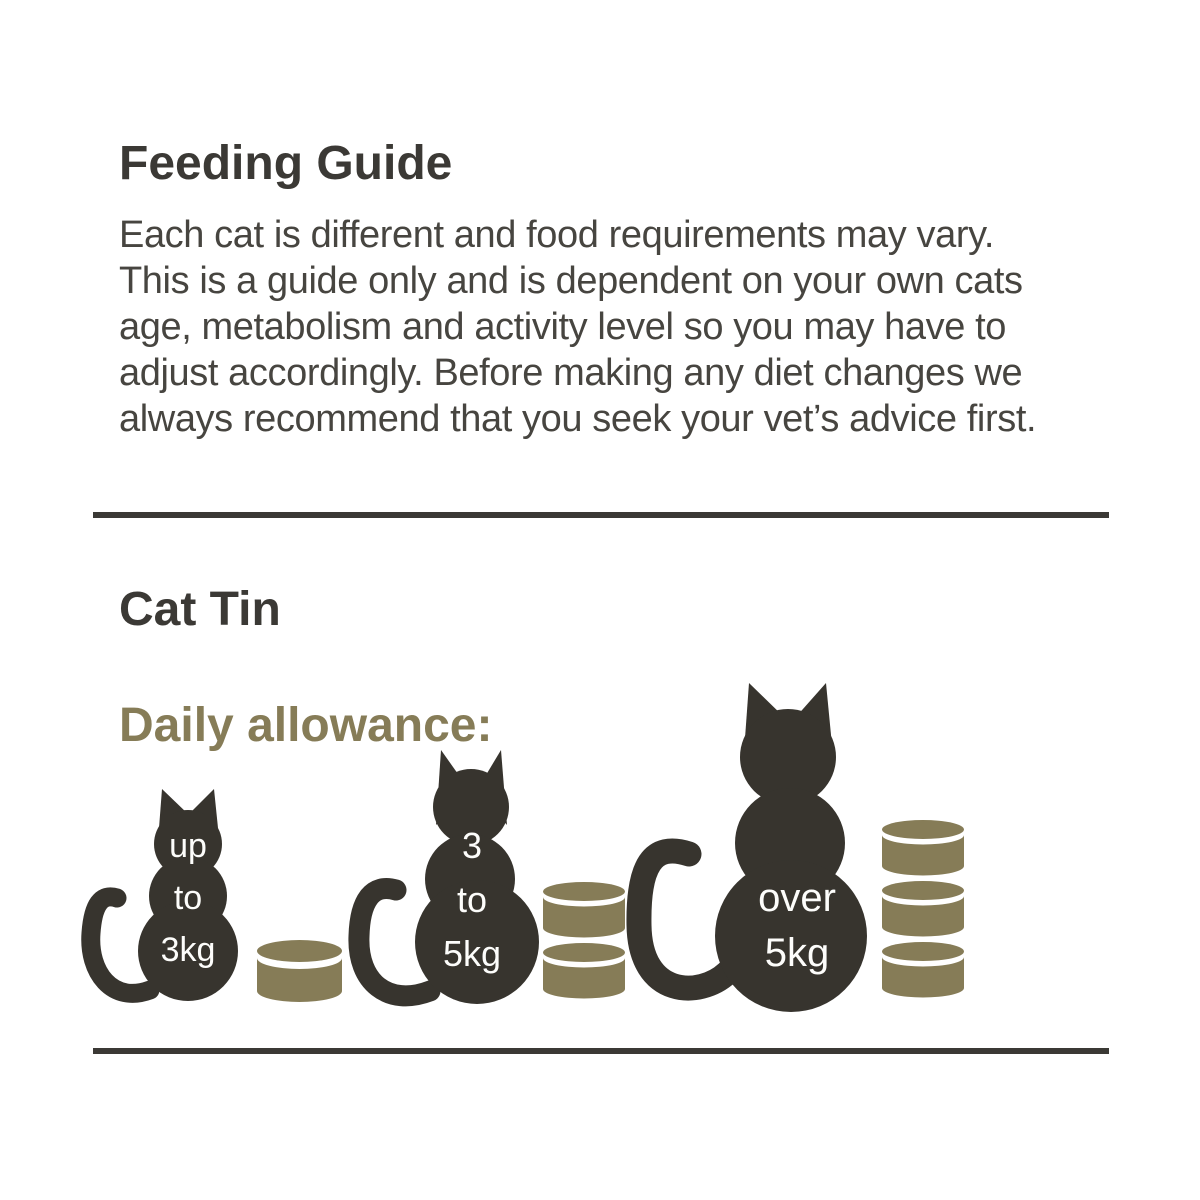  I want to click on weight-label-line: up, so click(188, 846).